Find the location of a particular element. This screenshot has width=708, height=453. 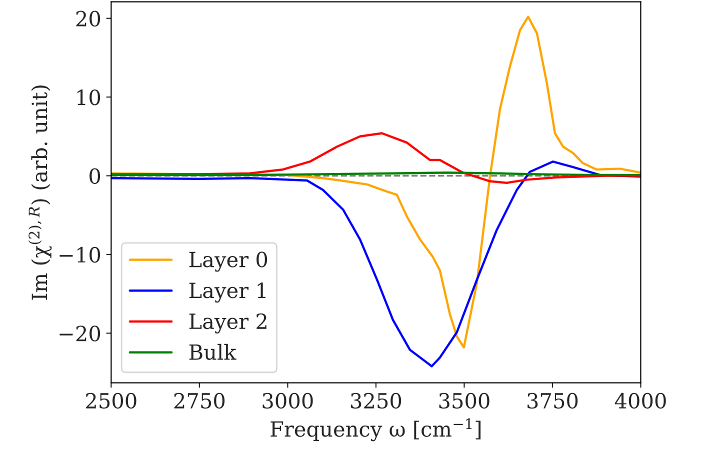

x-tick-label: 3750 is located at coordinates (553, 400).